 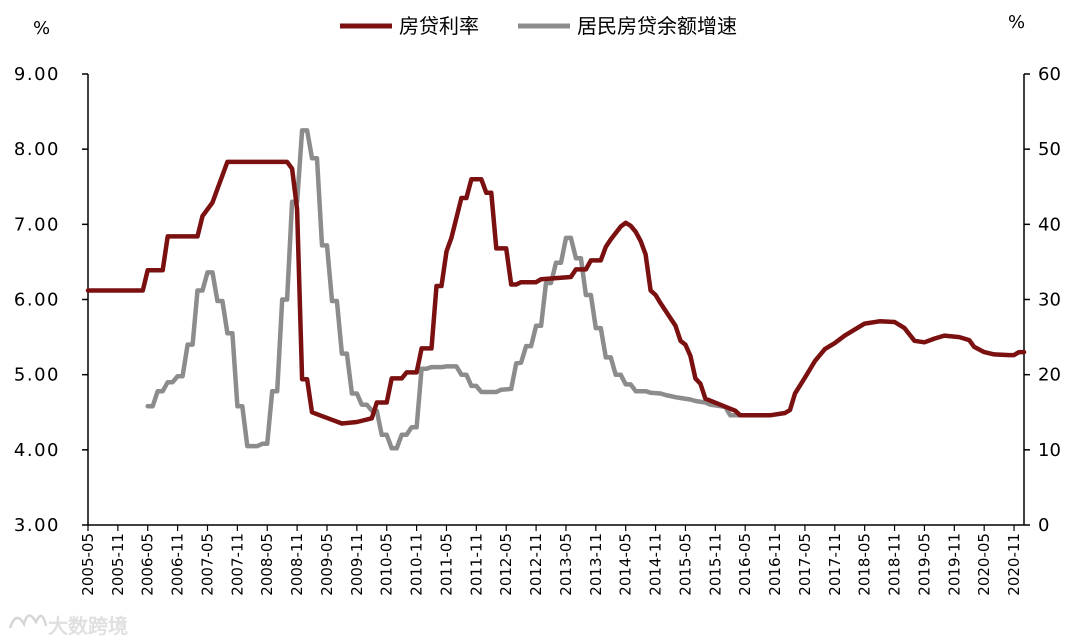 I want to click on x-tick-label: 2016-11, so click(x=775, y=564).